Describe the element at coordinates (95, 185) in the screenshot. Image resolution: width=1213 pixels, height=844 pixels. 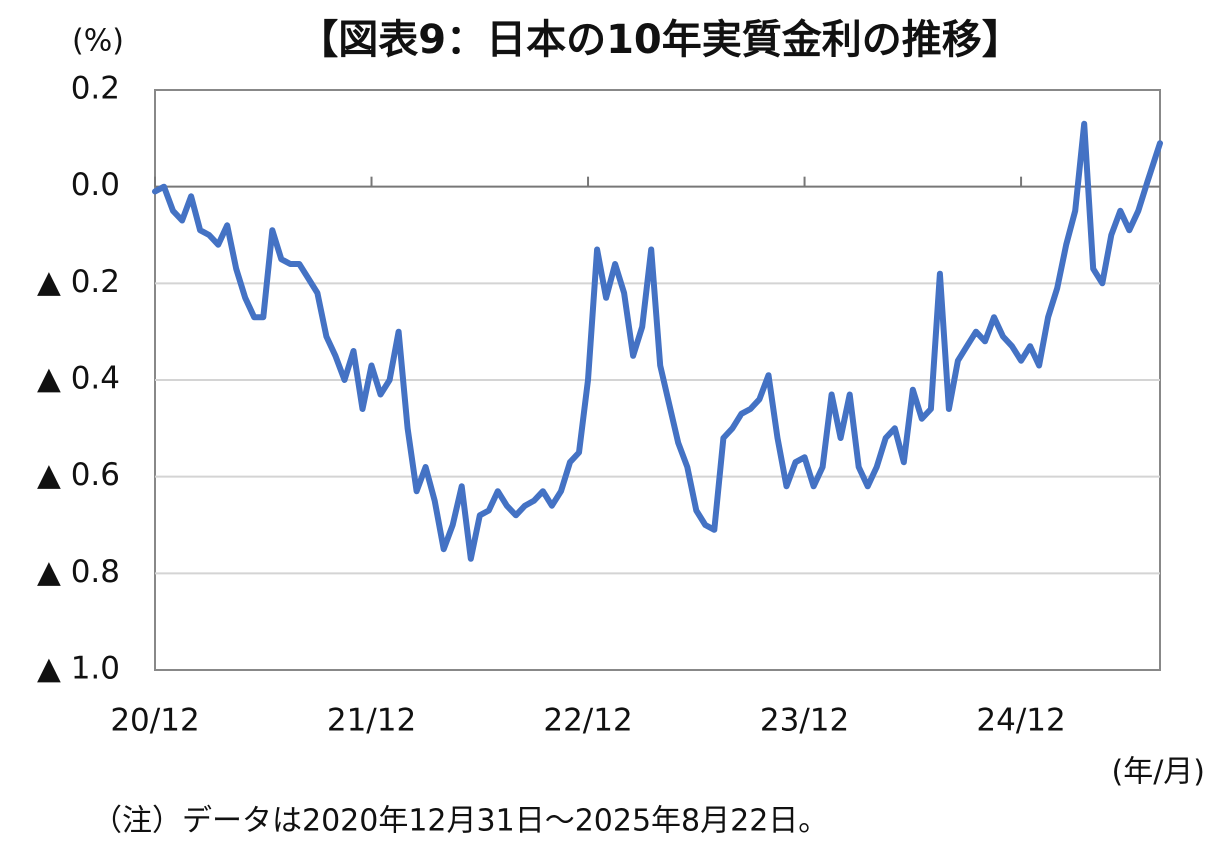
I see `y-tick-label: 0.0` at that location.